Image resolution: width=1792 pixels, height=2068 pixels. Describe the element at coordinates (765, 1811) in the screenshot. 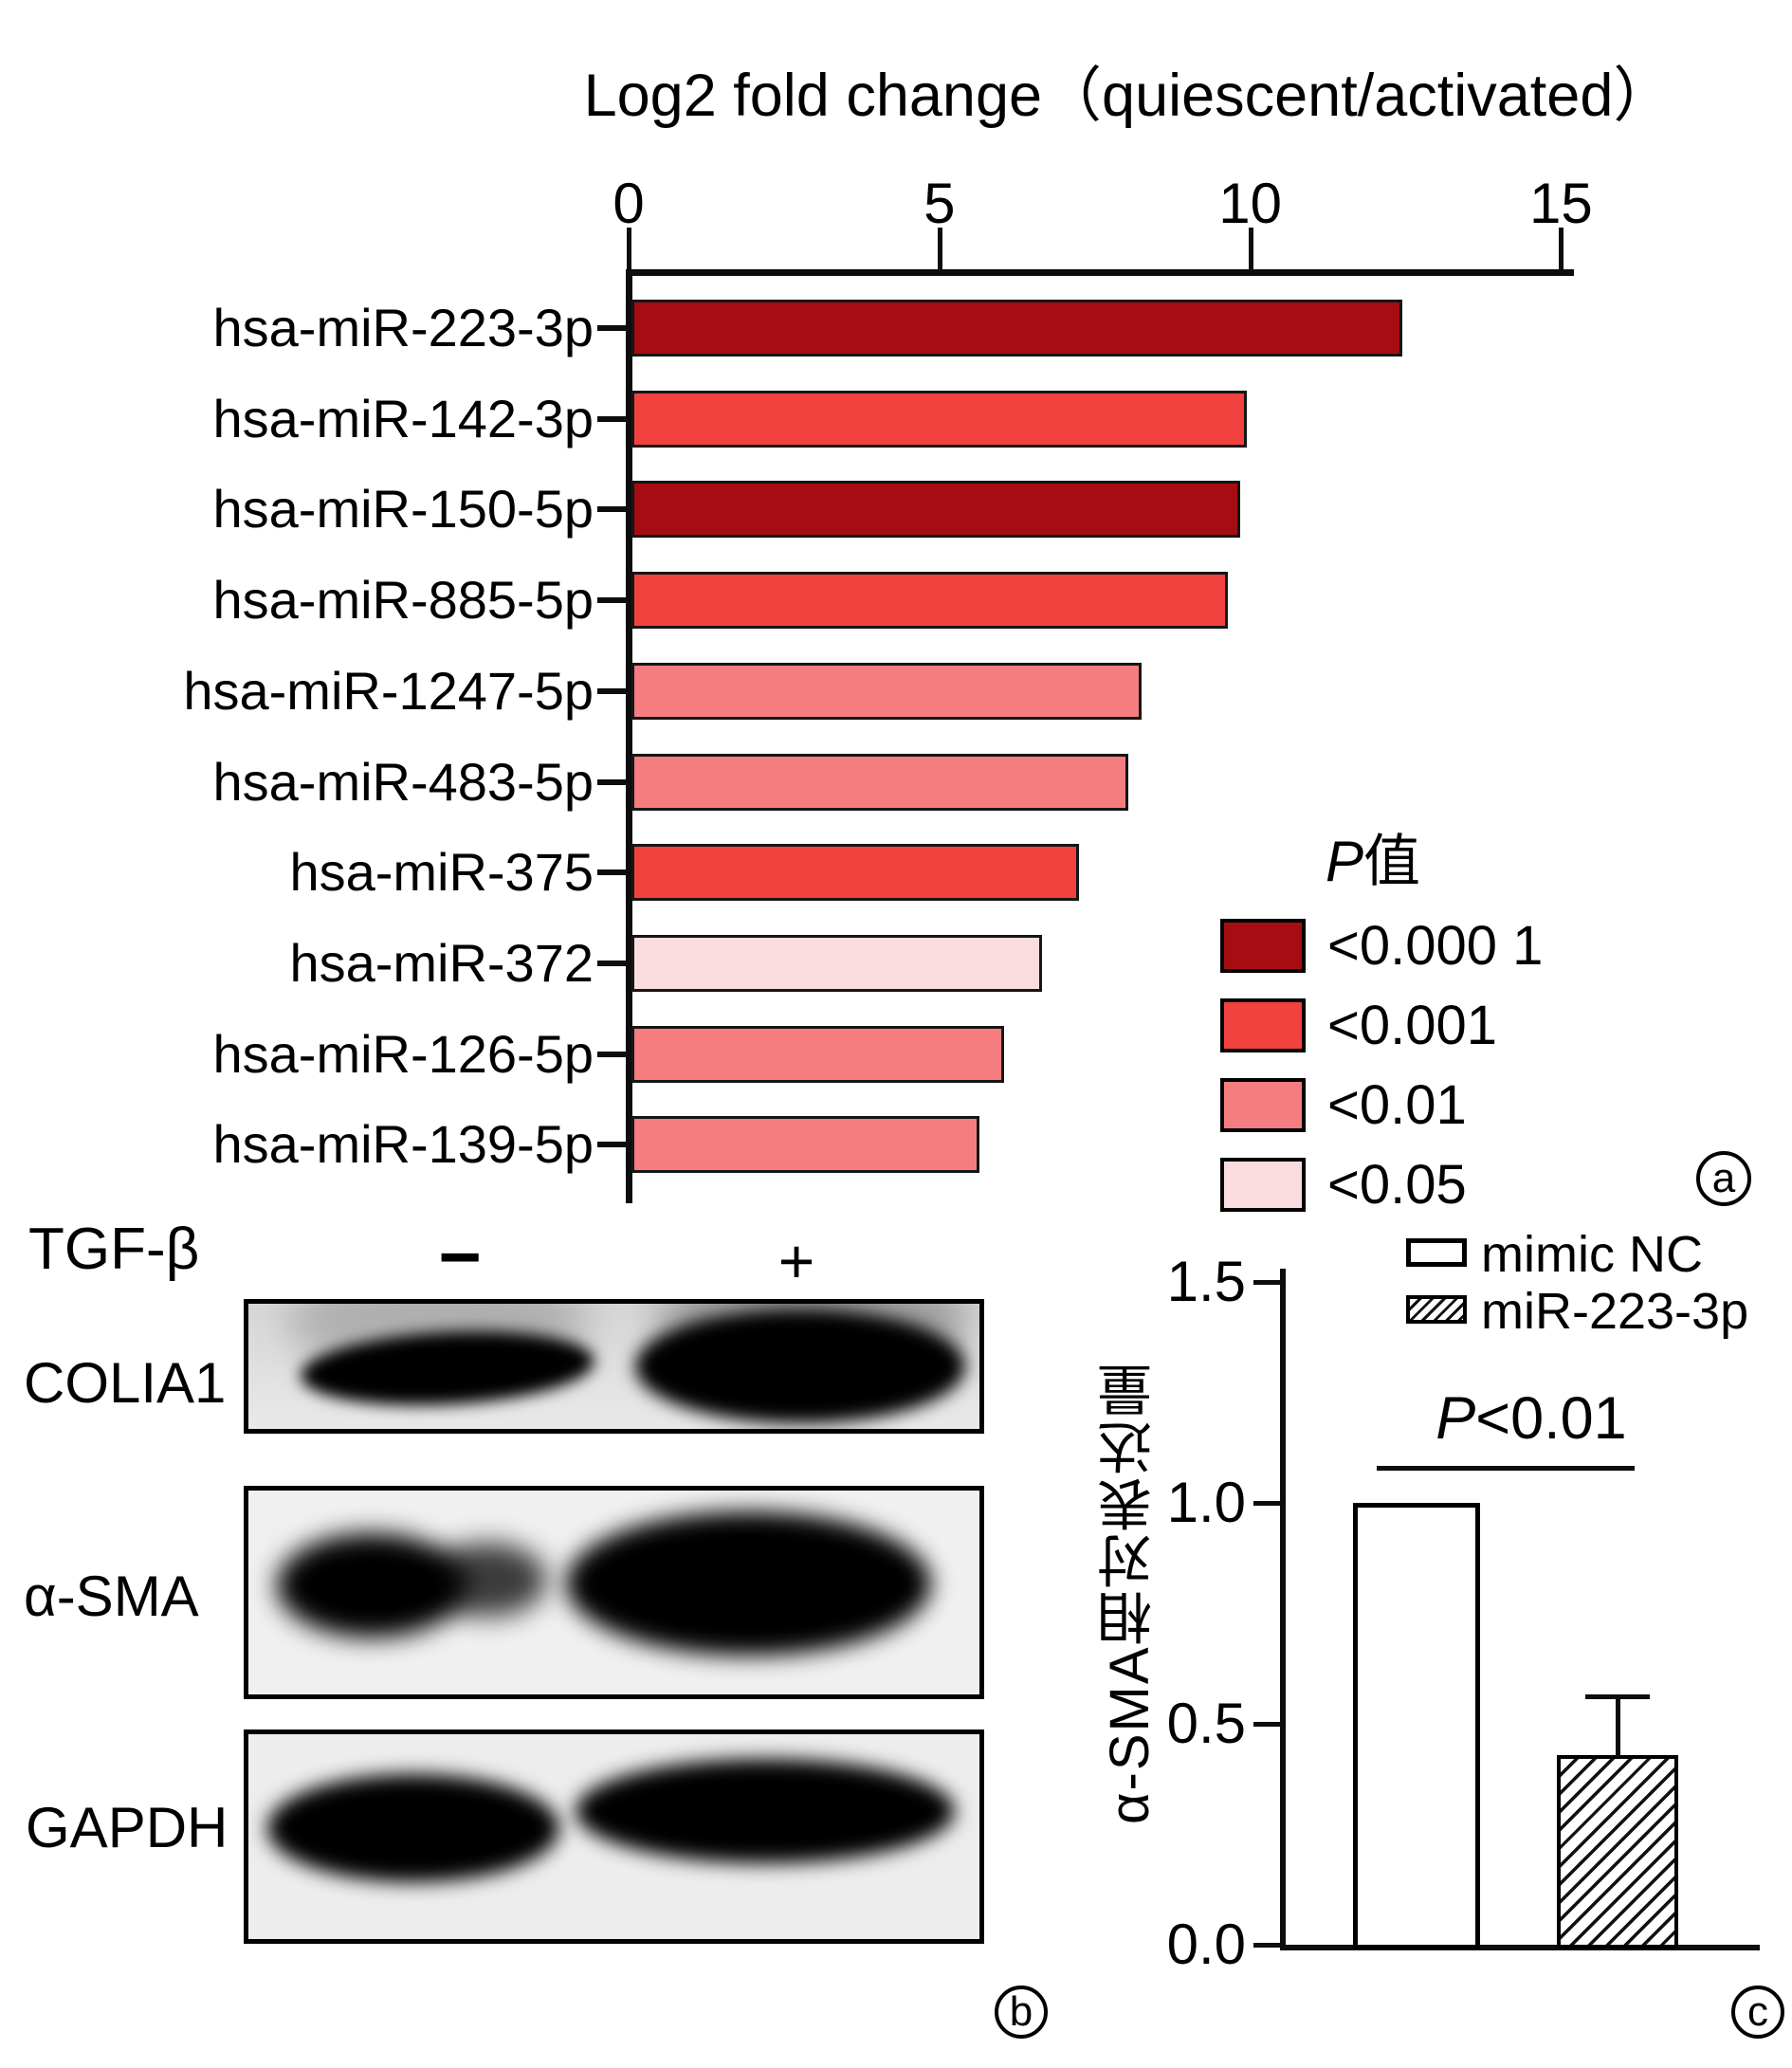

I see `gapdh-band-plus` at that location.